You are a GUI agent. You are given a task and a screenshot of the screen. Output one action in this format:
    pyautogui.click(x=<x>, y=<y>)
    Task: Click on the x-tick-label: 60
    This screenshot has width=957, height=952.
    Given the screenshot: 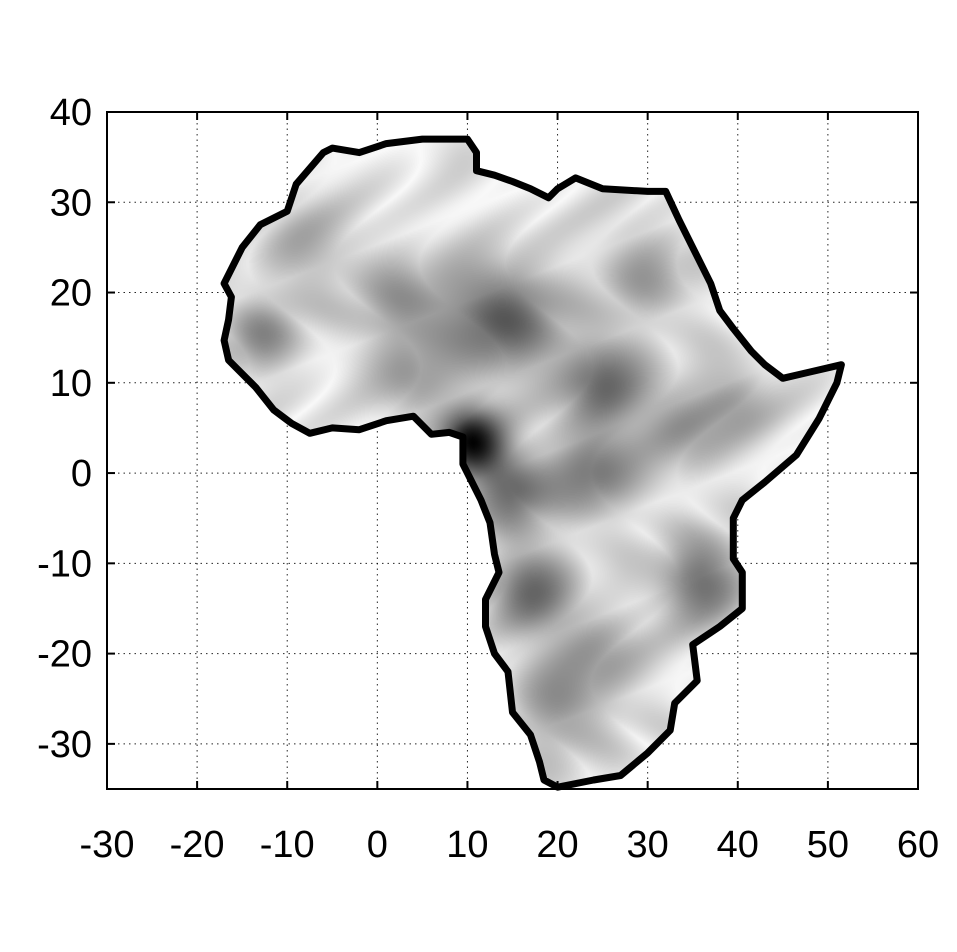 What is the action you would take?
    pyautogui.click(x=918, y=845)
    